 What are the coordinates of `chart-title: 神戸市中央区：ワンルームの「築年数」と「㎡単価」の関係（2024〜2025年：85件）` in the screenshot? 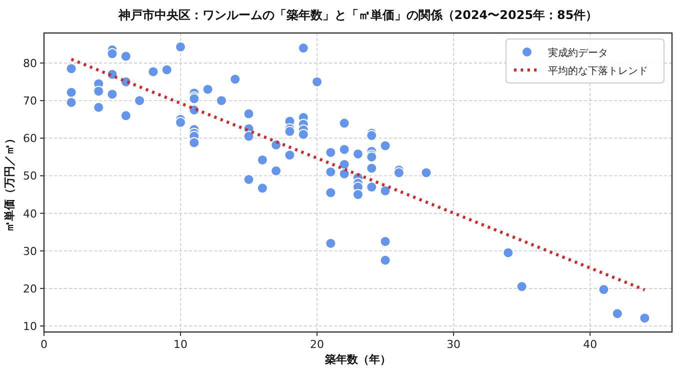 It's located at (357, 15).